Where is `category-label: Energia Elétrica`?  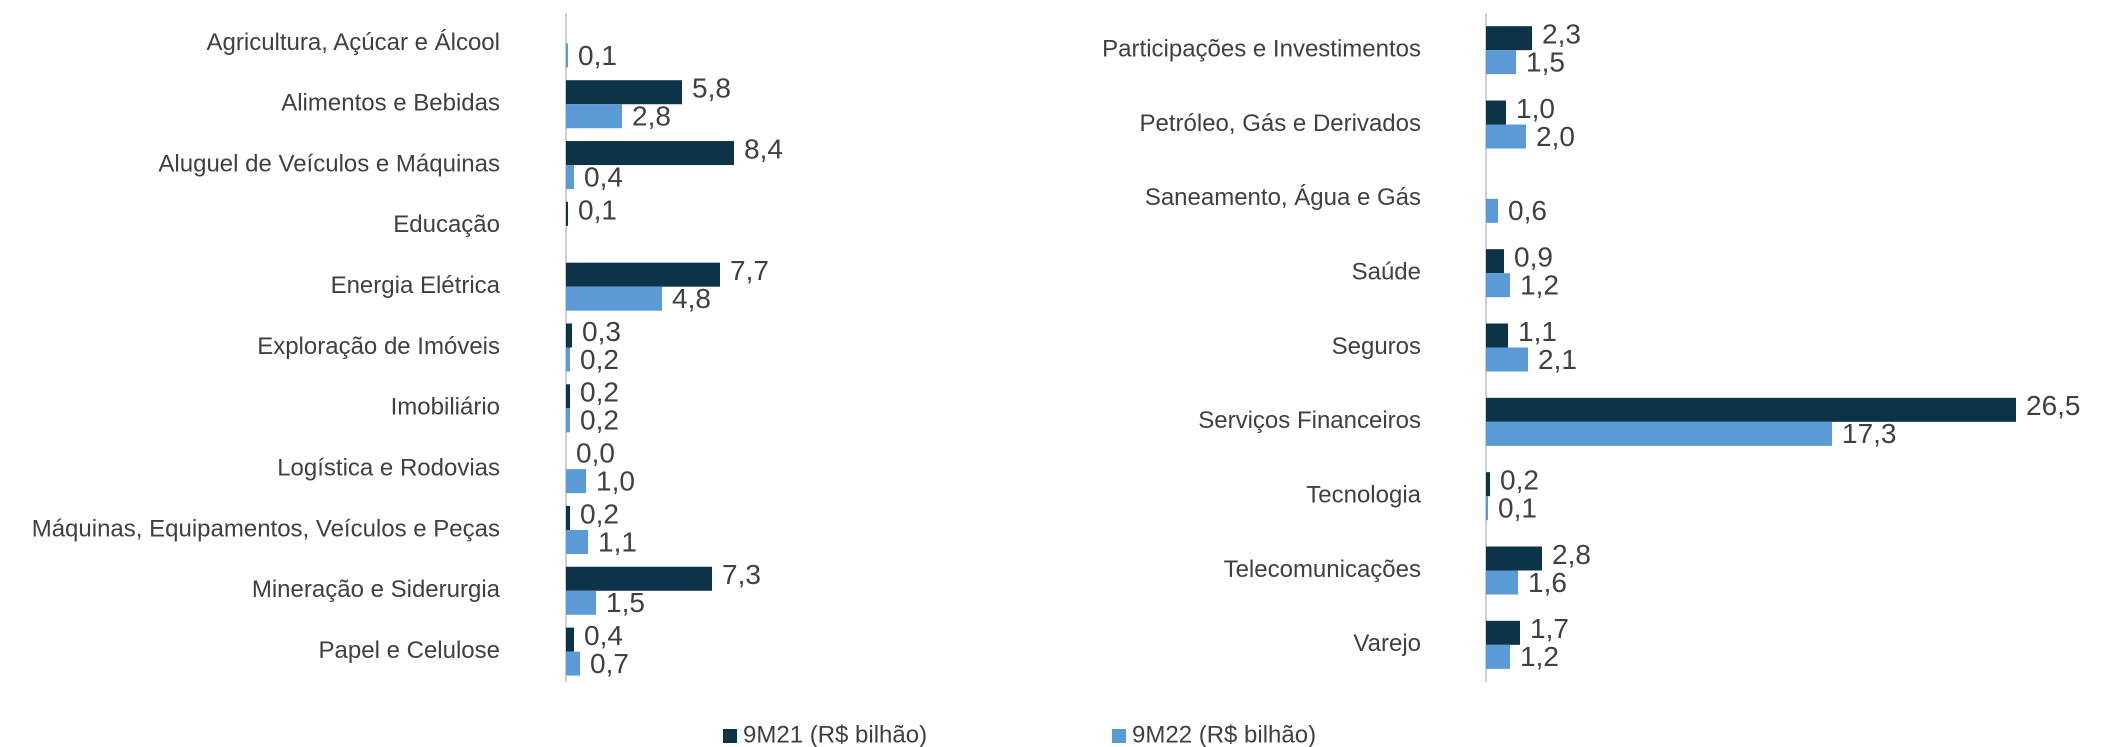 category-label: Energia Elétrica is located at coordinates (416, 285).